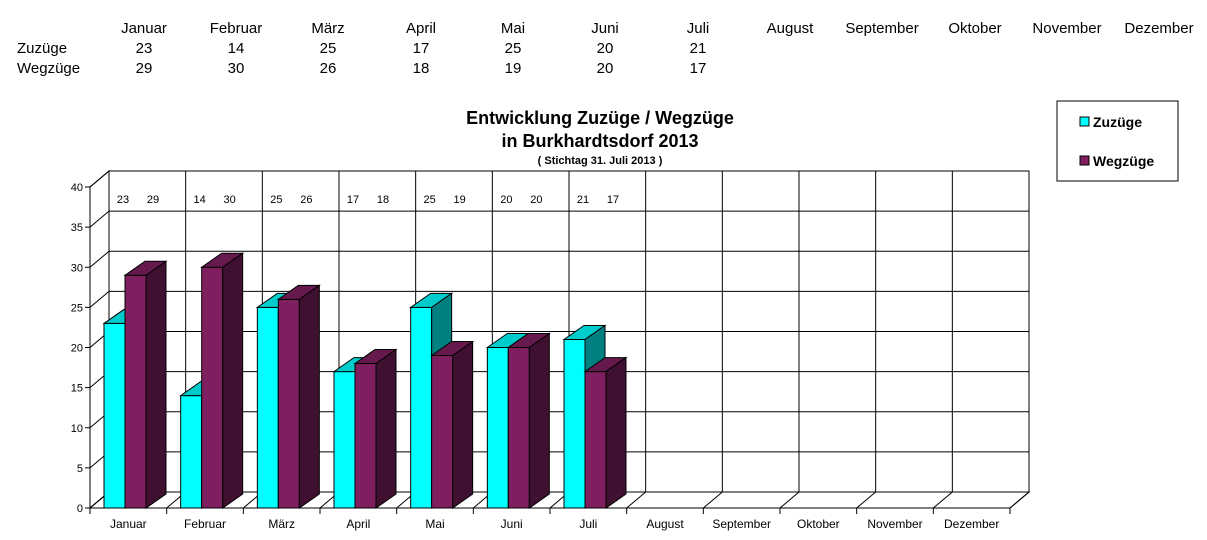 The image size is (1207, 540). Describe the element at coordinates (281, 524) in the screenshot. I see `x-tick-label: März` at that location.